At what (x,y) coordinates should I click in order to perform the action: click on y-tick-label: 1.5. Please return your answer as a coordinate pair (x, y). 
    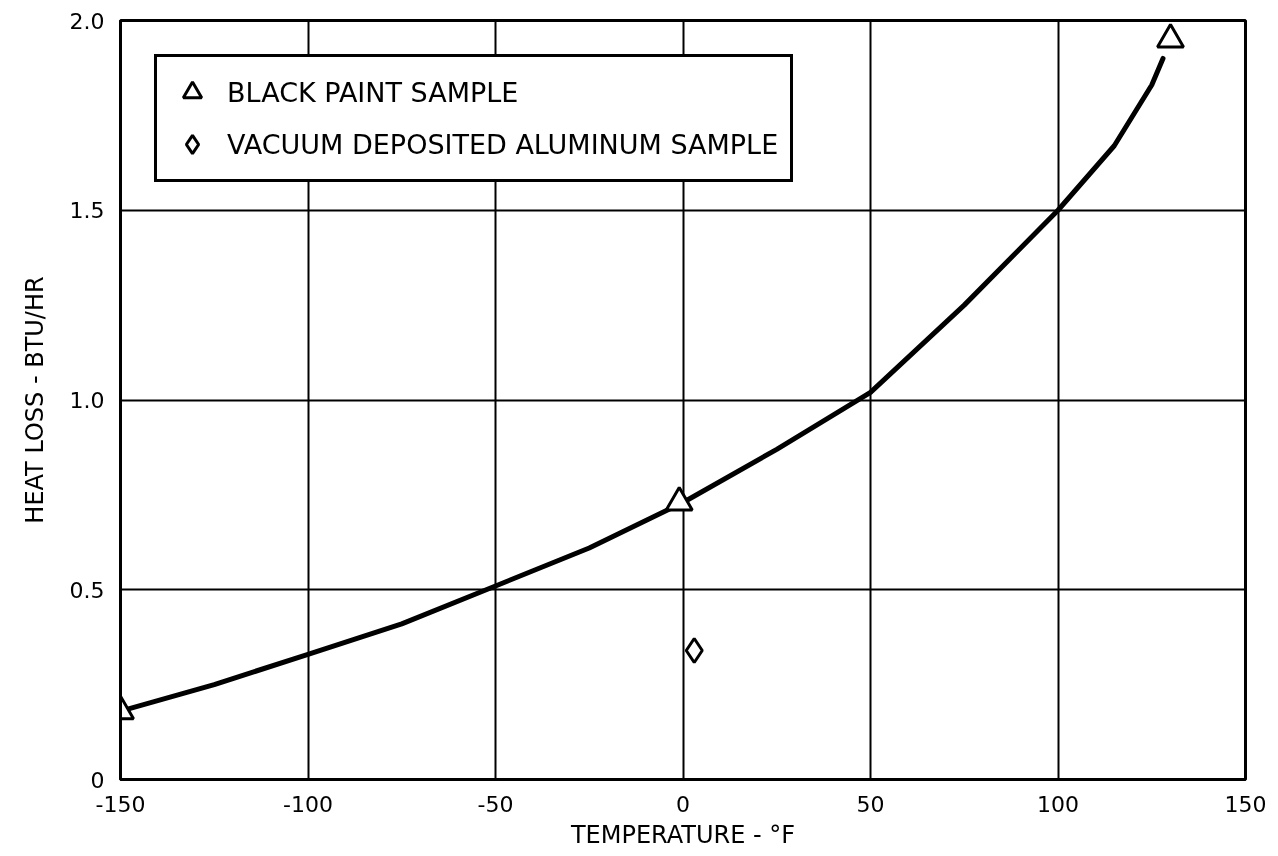
    Looking at the image, I should click on (87, 211).